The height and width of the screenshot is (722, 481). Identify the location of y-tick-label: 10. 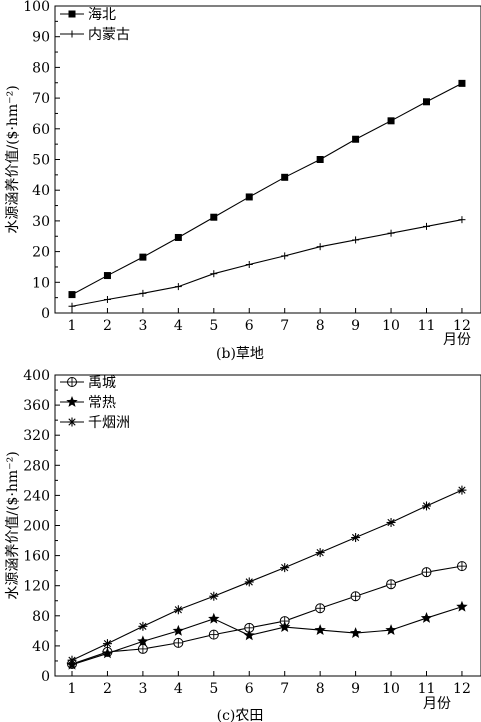
(41, 283).